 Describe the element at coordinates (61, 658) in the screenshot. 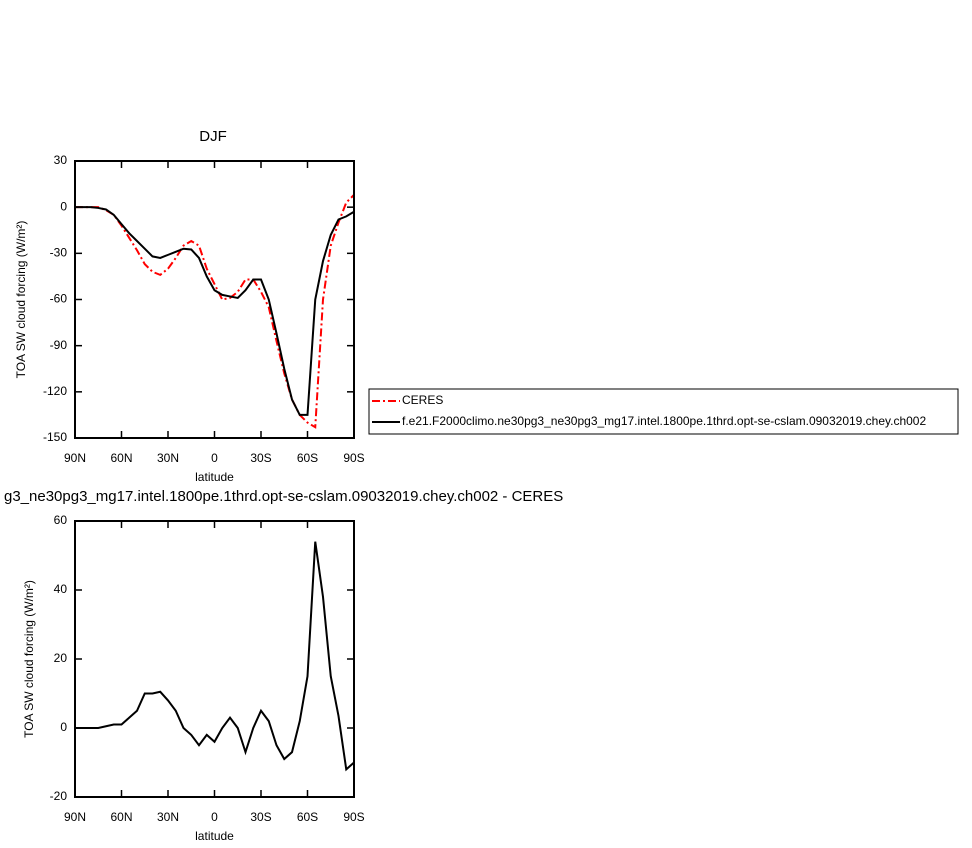

I see `y-tick-label: 20` at that location.